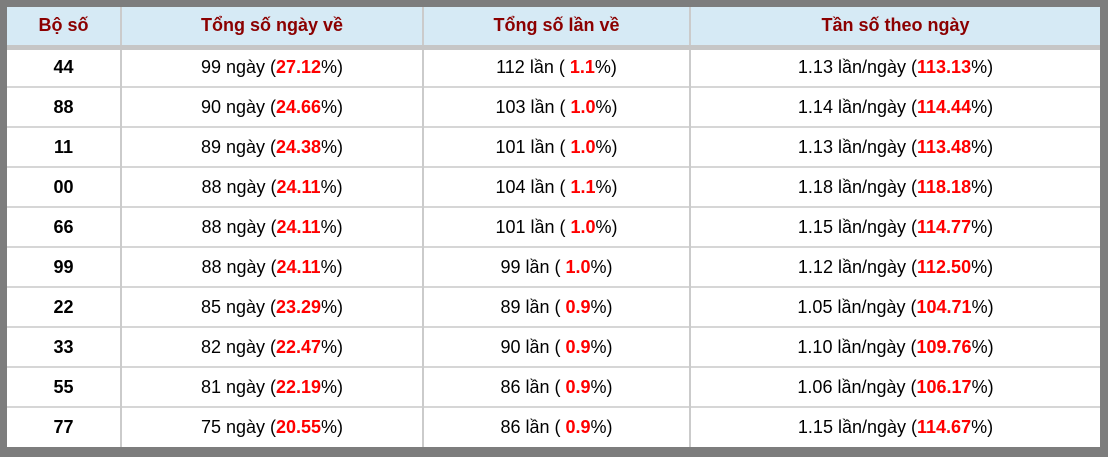  What do you see at coordinates (299, 106) in the screenshot?
I see `days-percent: 24.66` at bounding box center [299, 106].